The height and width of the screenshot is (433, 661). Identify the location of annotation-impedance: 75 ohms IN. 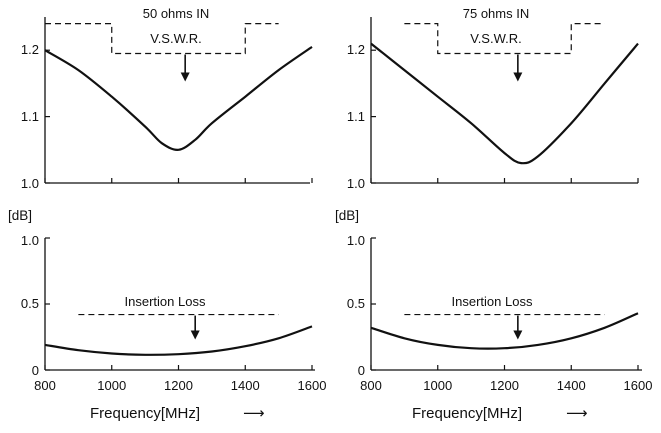
(496, 13).